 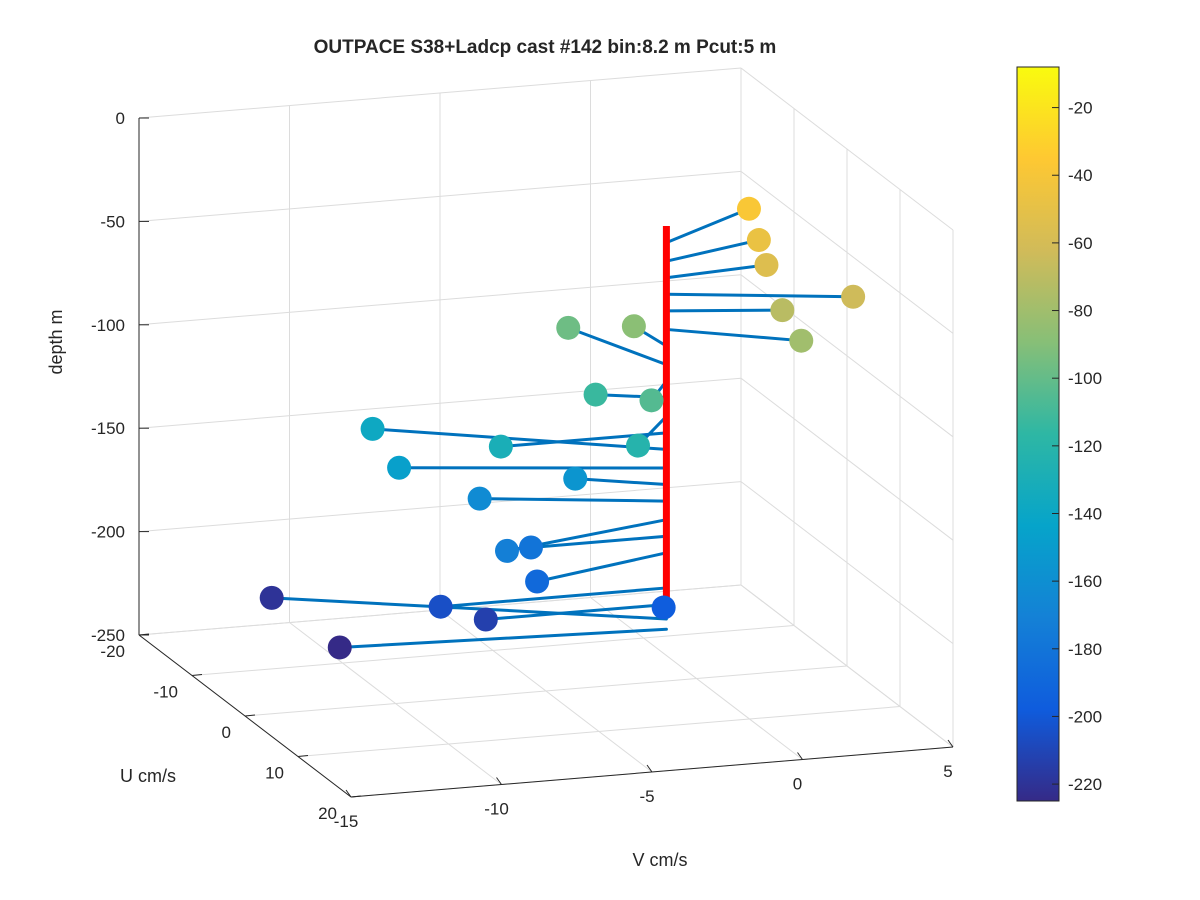 I want to click on colorbar-gradient, so click(x=1038, y=434).